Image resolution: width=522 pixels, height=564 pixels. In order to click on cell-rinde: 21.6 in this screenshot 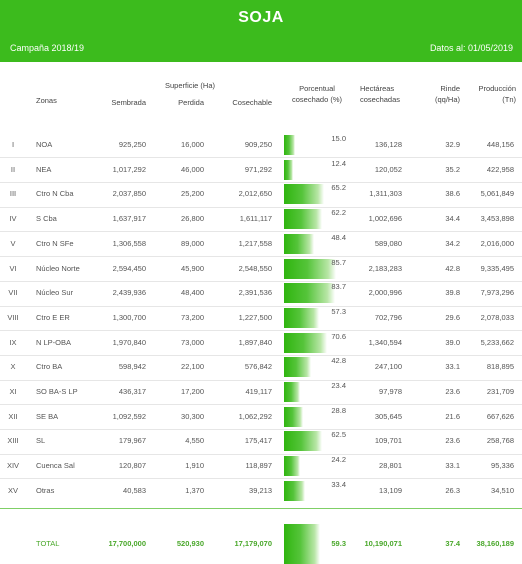, I will do `click(452, 416)`.